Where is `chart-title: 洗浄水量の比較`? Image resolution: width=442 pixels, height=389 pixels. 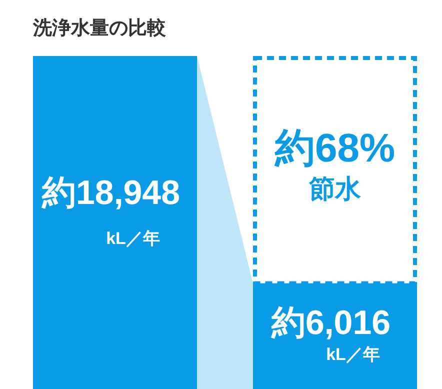 chart-title: 洗浄水量の比較 is located at coordinates (99, 28).